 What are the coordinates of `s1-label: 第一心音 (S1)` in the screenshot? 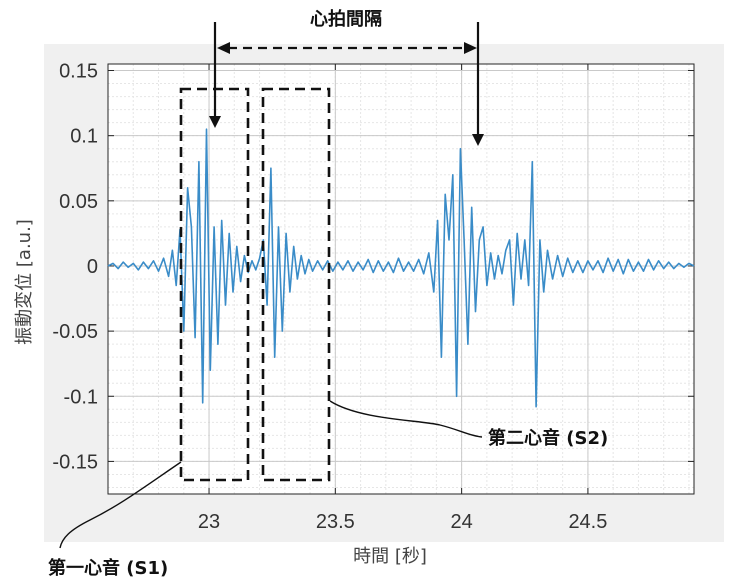 It's located at (108, 568).